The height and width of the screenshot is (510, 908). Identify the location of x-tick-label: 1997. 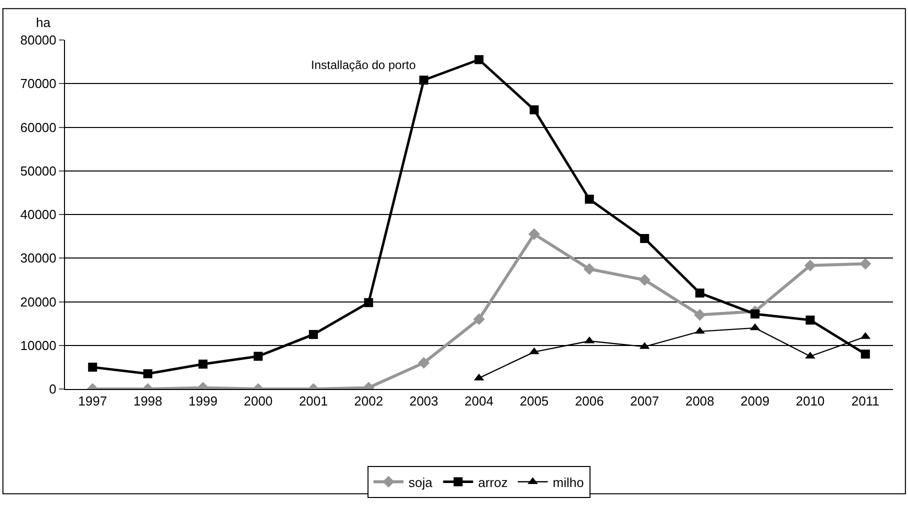
(93, 401).